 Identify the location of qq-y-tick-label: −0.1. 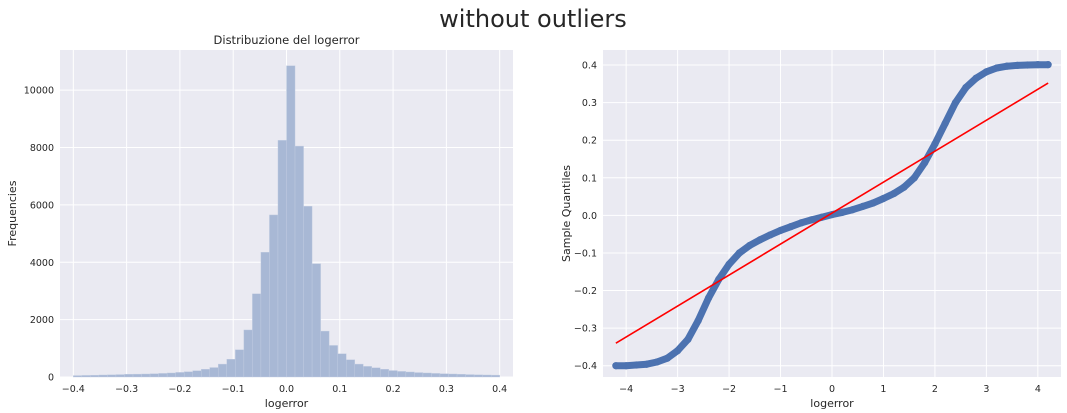
(585, 253).